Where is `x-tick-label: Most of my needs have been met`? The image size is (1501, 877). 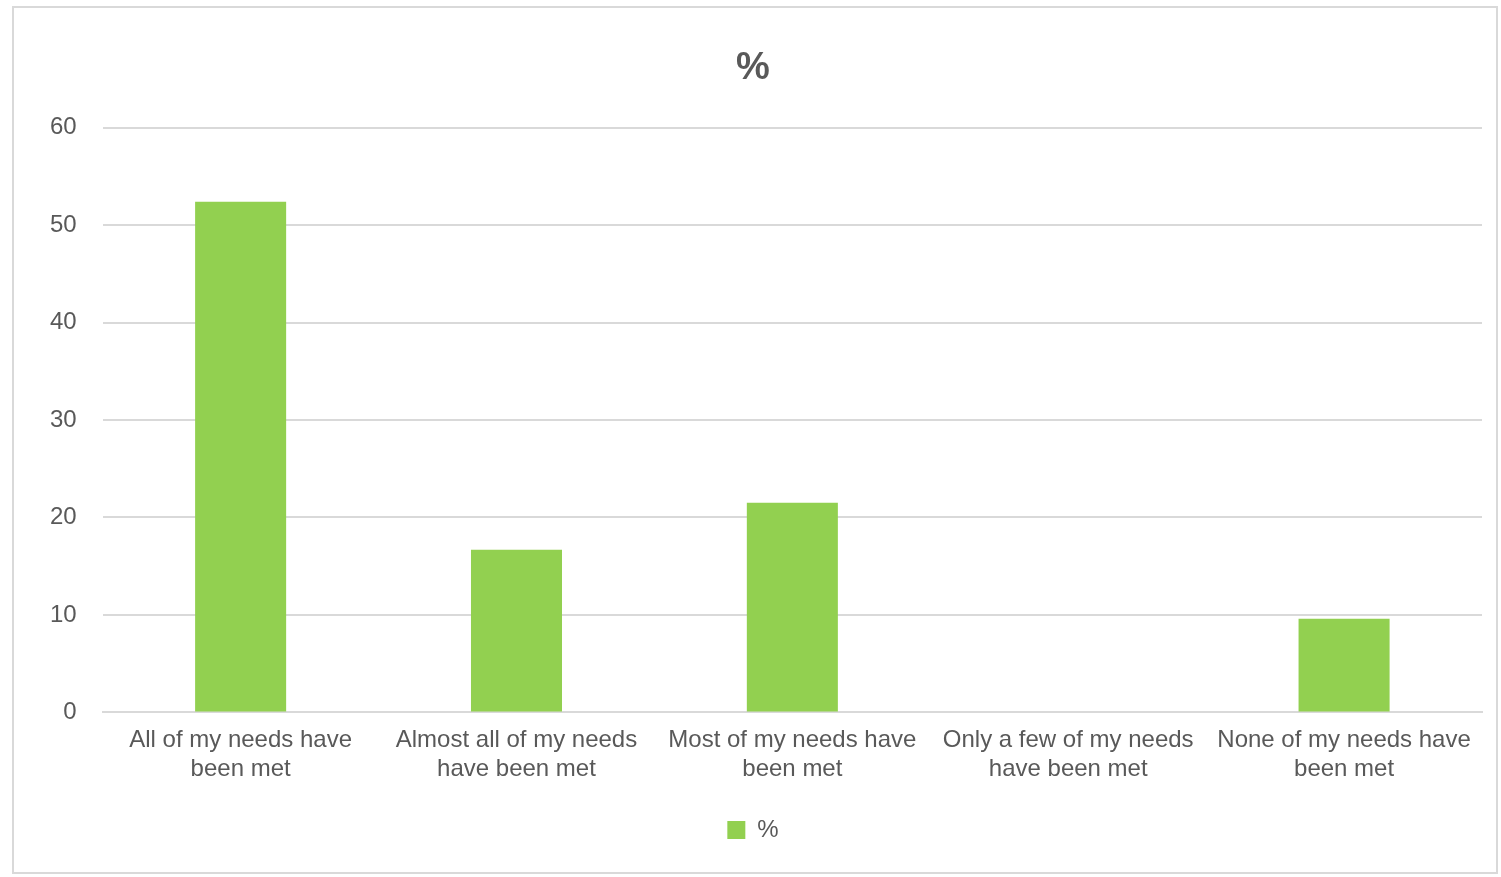
x-tick-label: Most of my needs have been met is located at coordinates (792, 753).